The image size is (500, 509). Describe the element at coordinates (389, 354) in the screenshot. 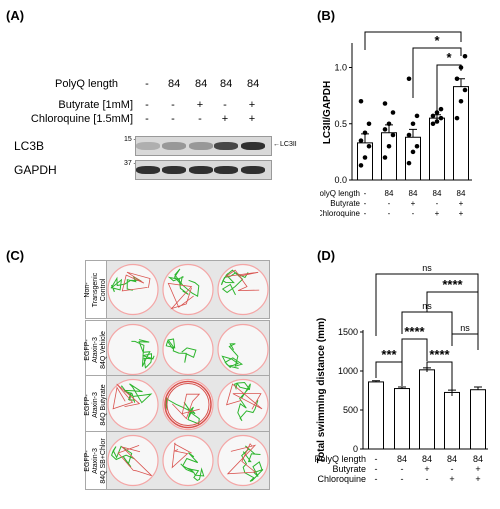

I see `d-sig-label: ***` at that location.